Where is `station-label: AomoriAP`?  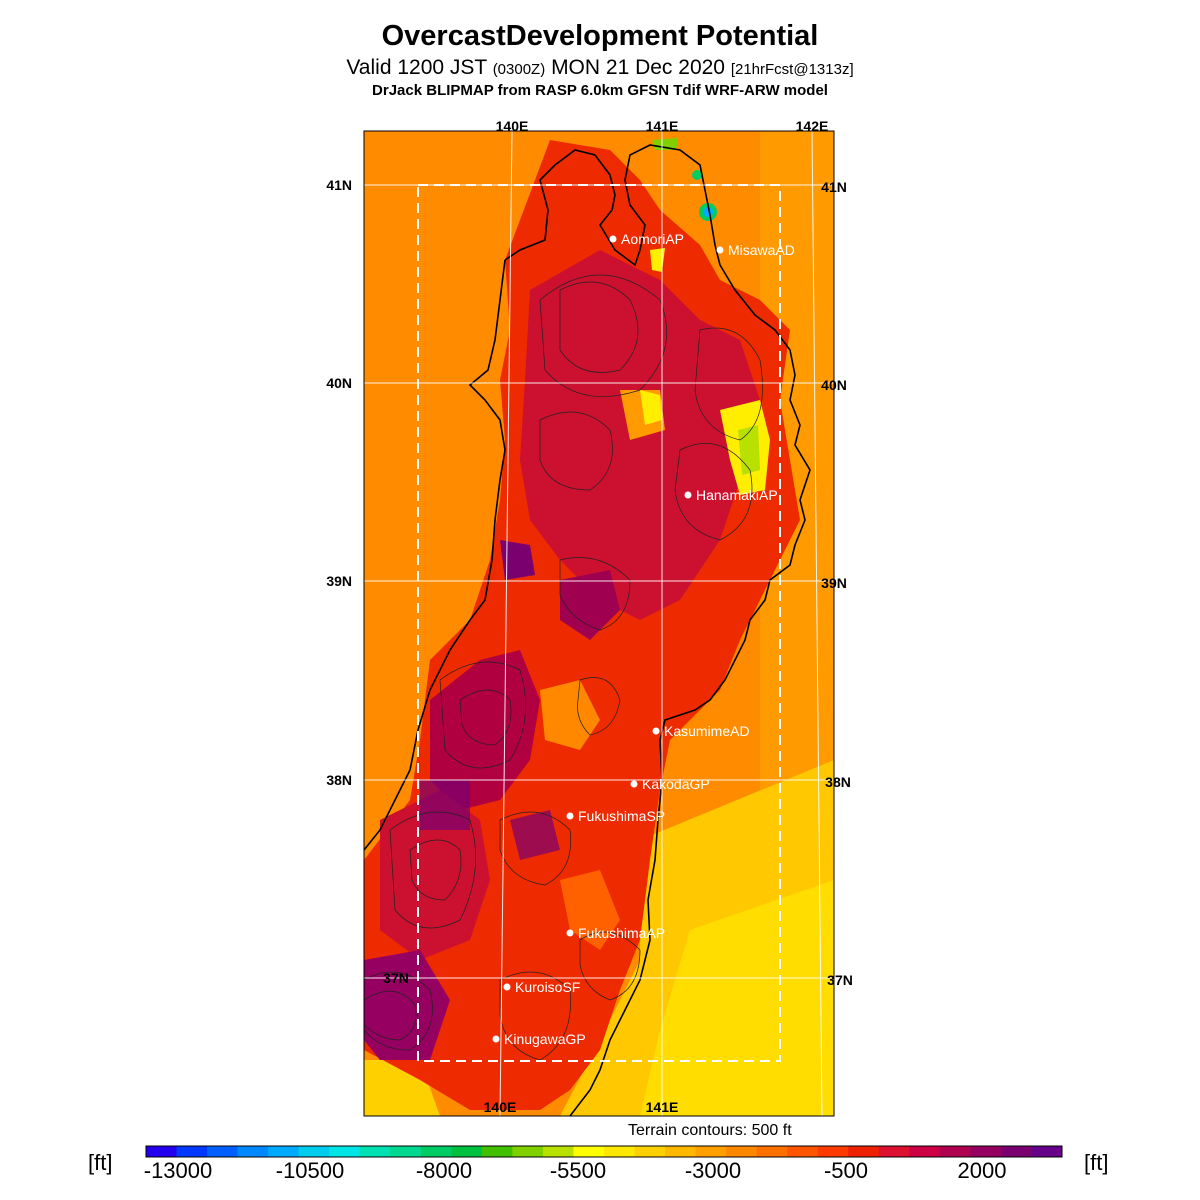 station-label: AomoriAP is located at coordinates (652, 239).